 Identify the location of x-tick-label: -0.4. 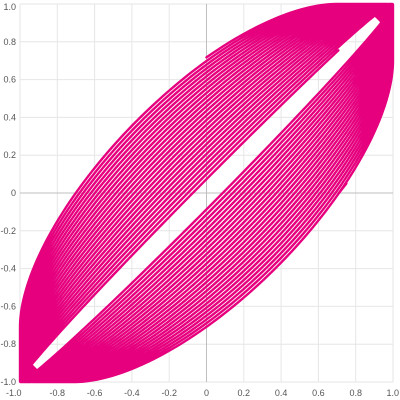
(132, 393).